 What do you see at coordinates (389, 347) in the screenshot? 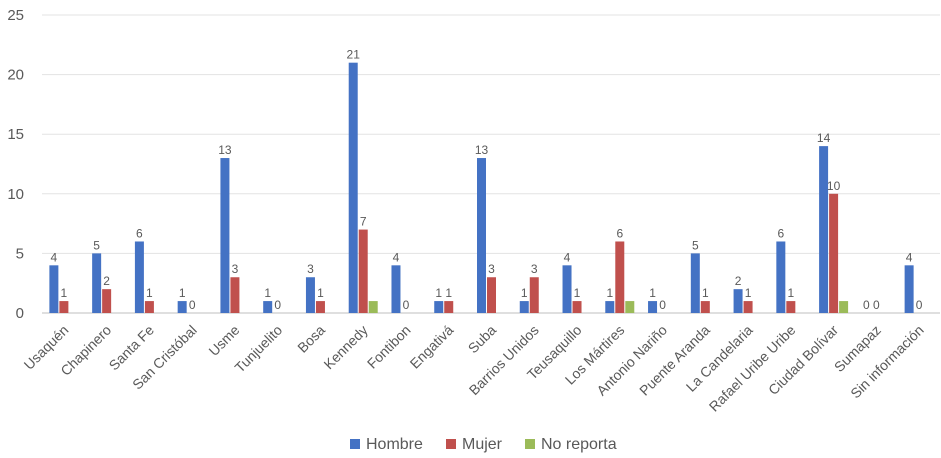
I see `x-tick-label: Fontibon` at bounding box center [389, 347].